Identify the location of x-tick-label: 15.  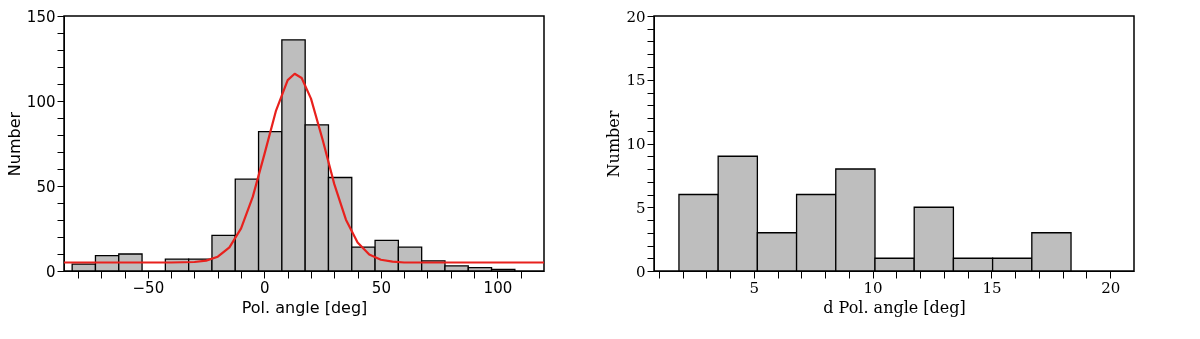
(992, 287).